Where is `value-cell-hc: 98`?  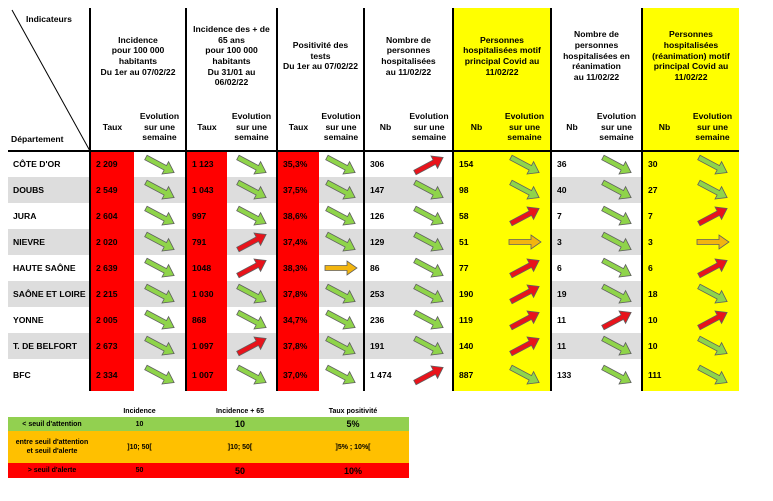
value-cell-hc: 98 is located at coordinates (476, 190).